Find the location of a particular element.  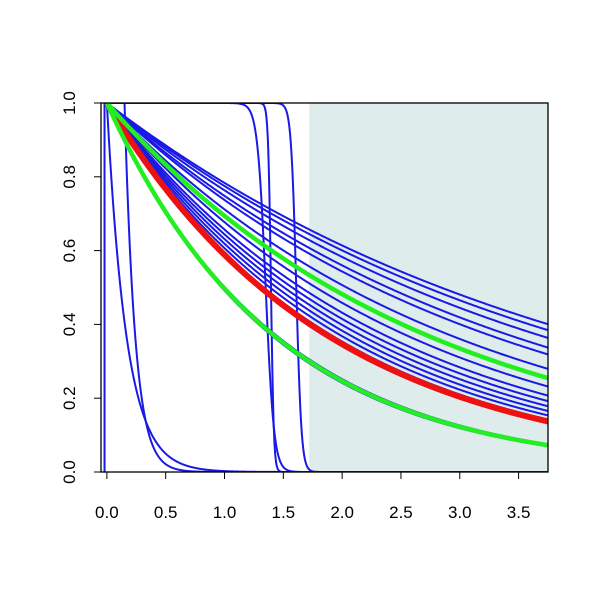

y-tick-label: 0.0 is located at coordinates (69, 472).